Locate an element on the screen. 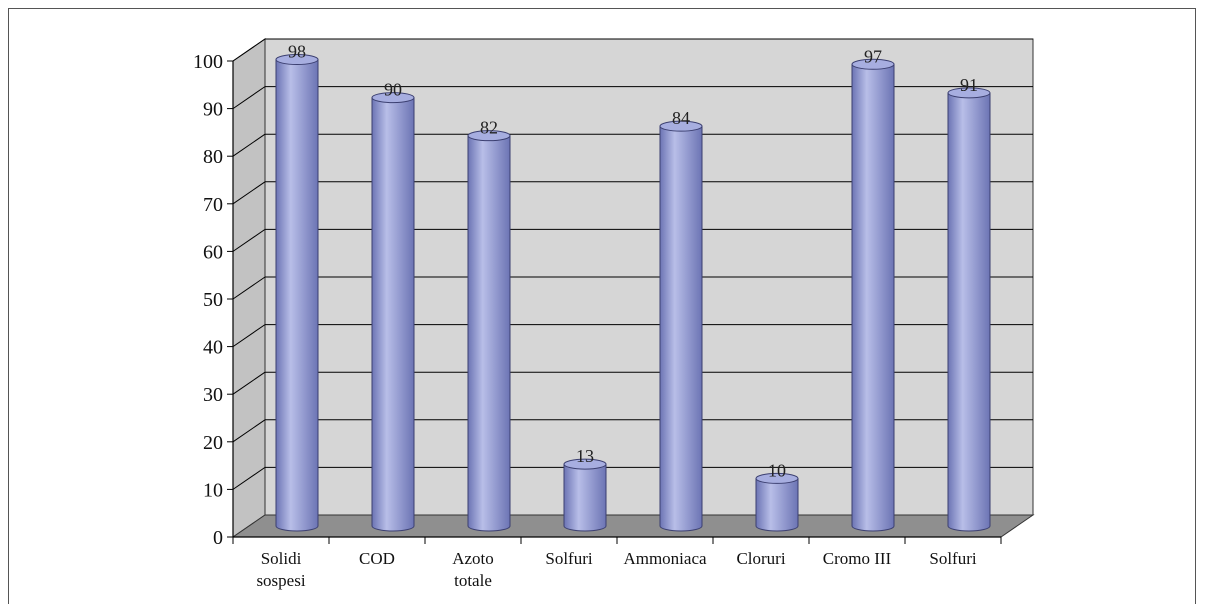  y-tick-label: 60 is located at coordinates (213, 252).